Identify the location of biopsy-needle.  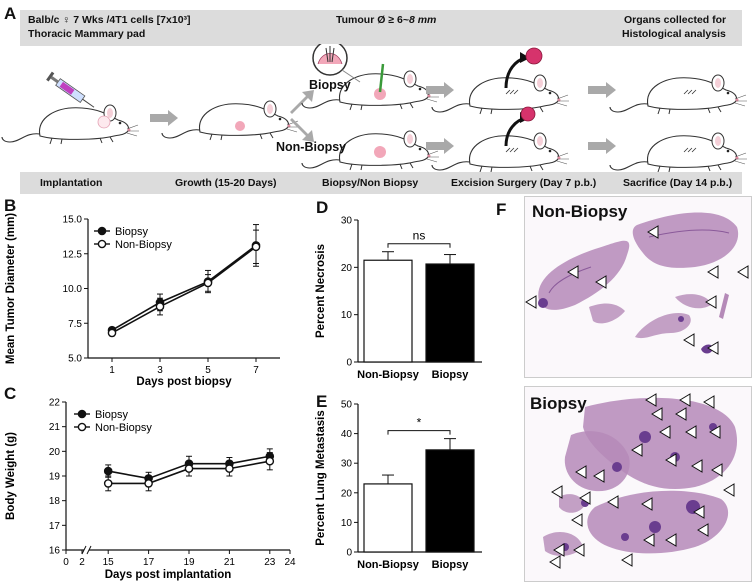
(381, 78).